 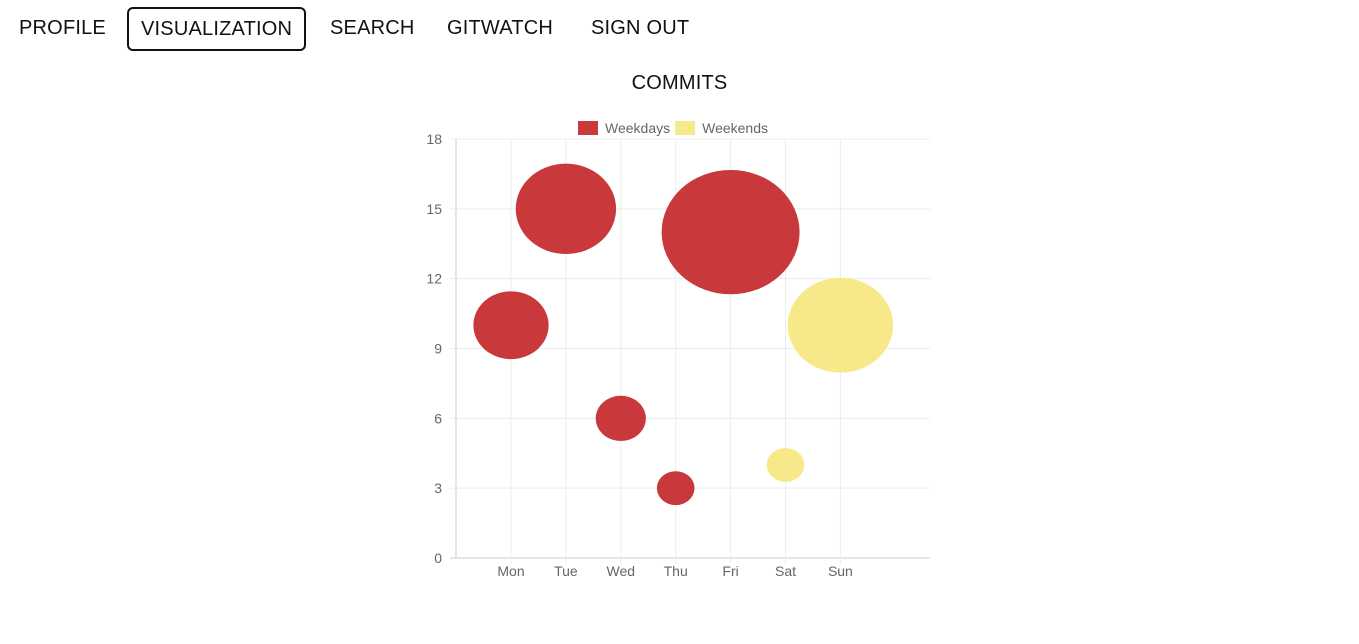 What do you see at coordinates (675, 488) in the screenshot?
I see `bubble-weekdays-thu` at bounding box center [675, 488].